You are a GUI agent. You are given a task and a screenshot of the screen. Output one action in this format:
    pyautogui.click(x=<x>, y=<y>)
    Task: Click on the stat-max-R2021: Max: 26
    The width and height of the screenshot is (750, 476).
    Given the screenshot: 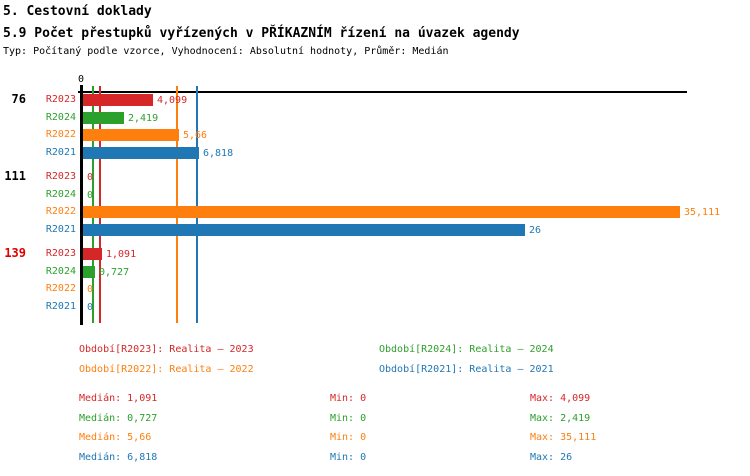 What is the action you would take?
    pyautogui.click(x=551, y=457)
    